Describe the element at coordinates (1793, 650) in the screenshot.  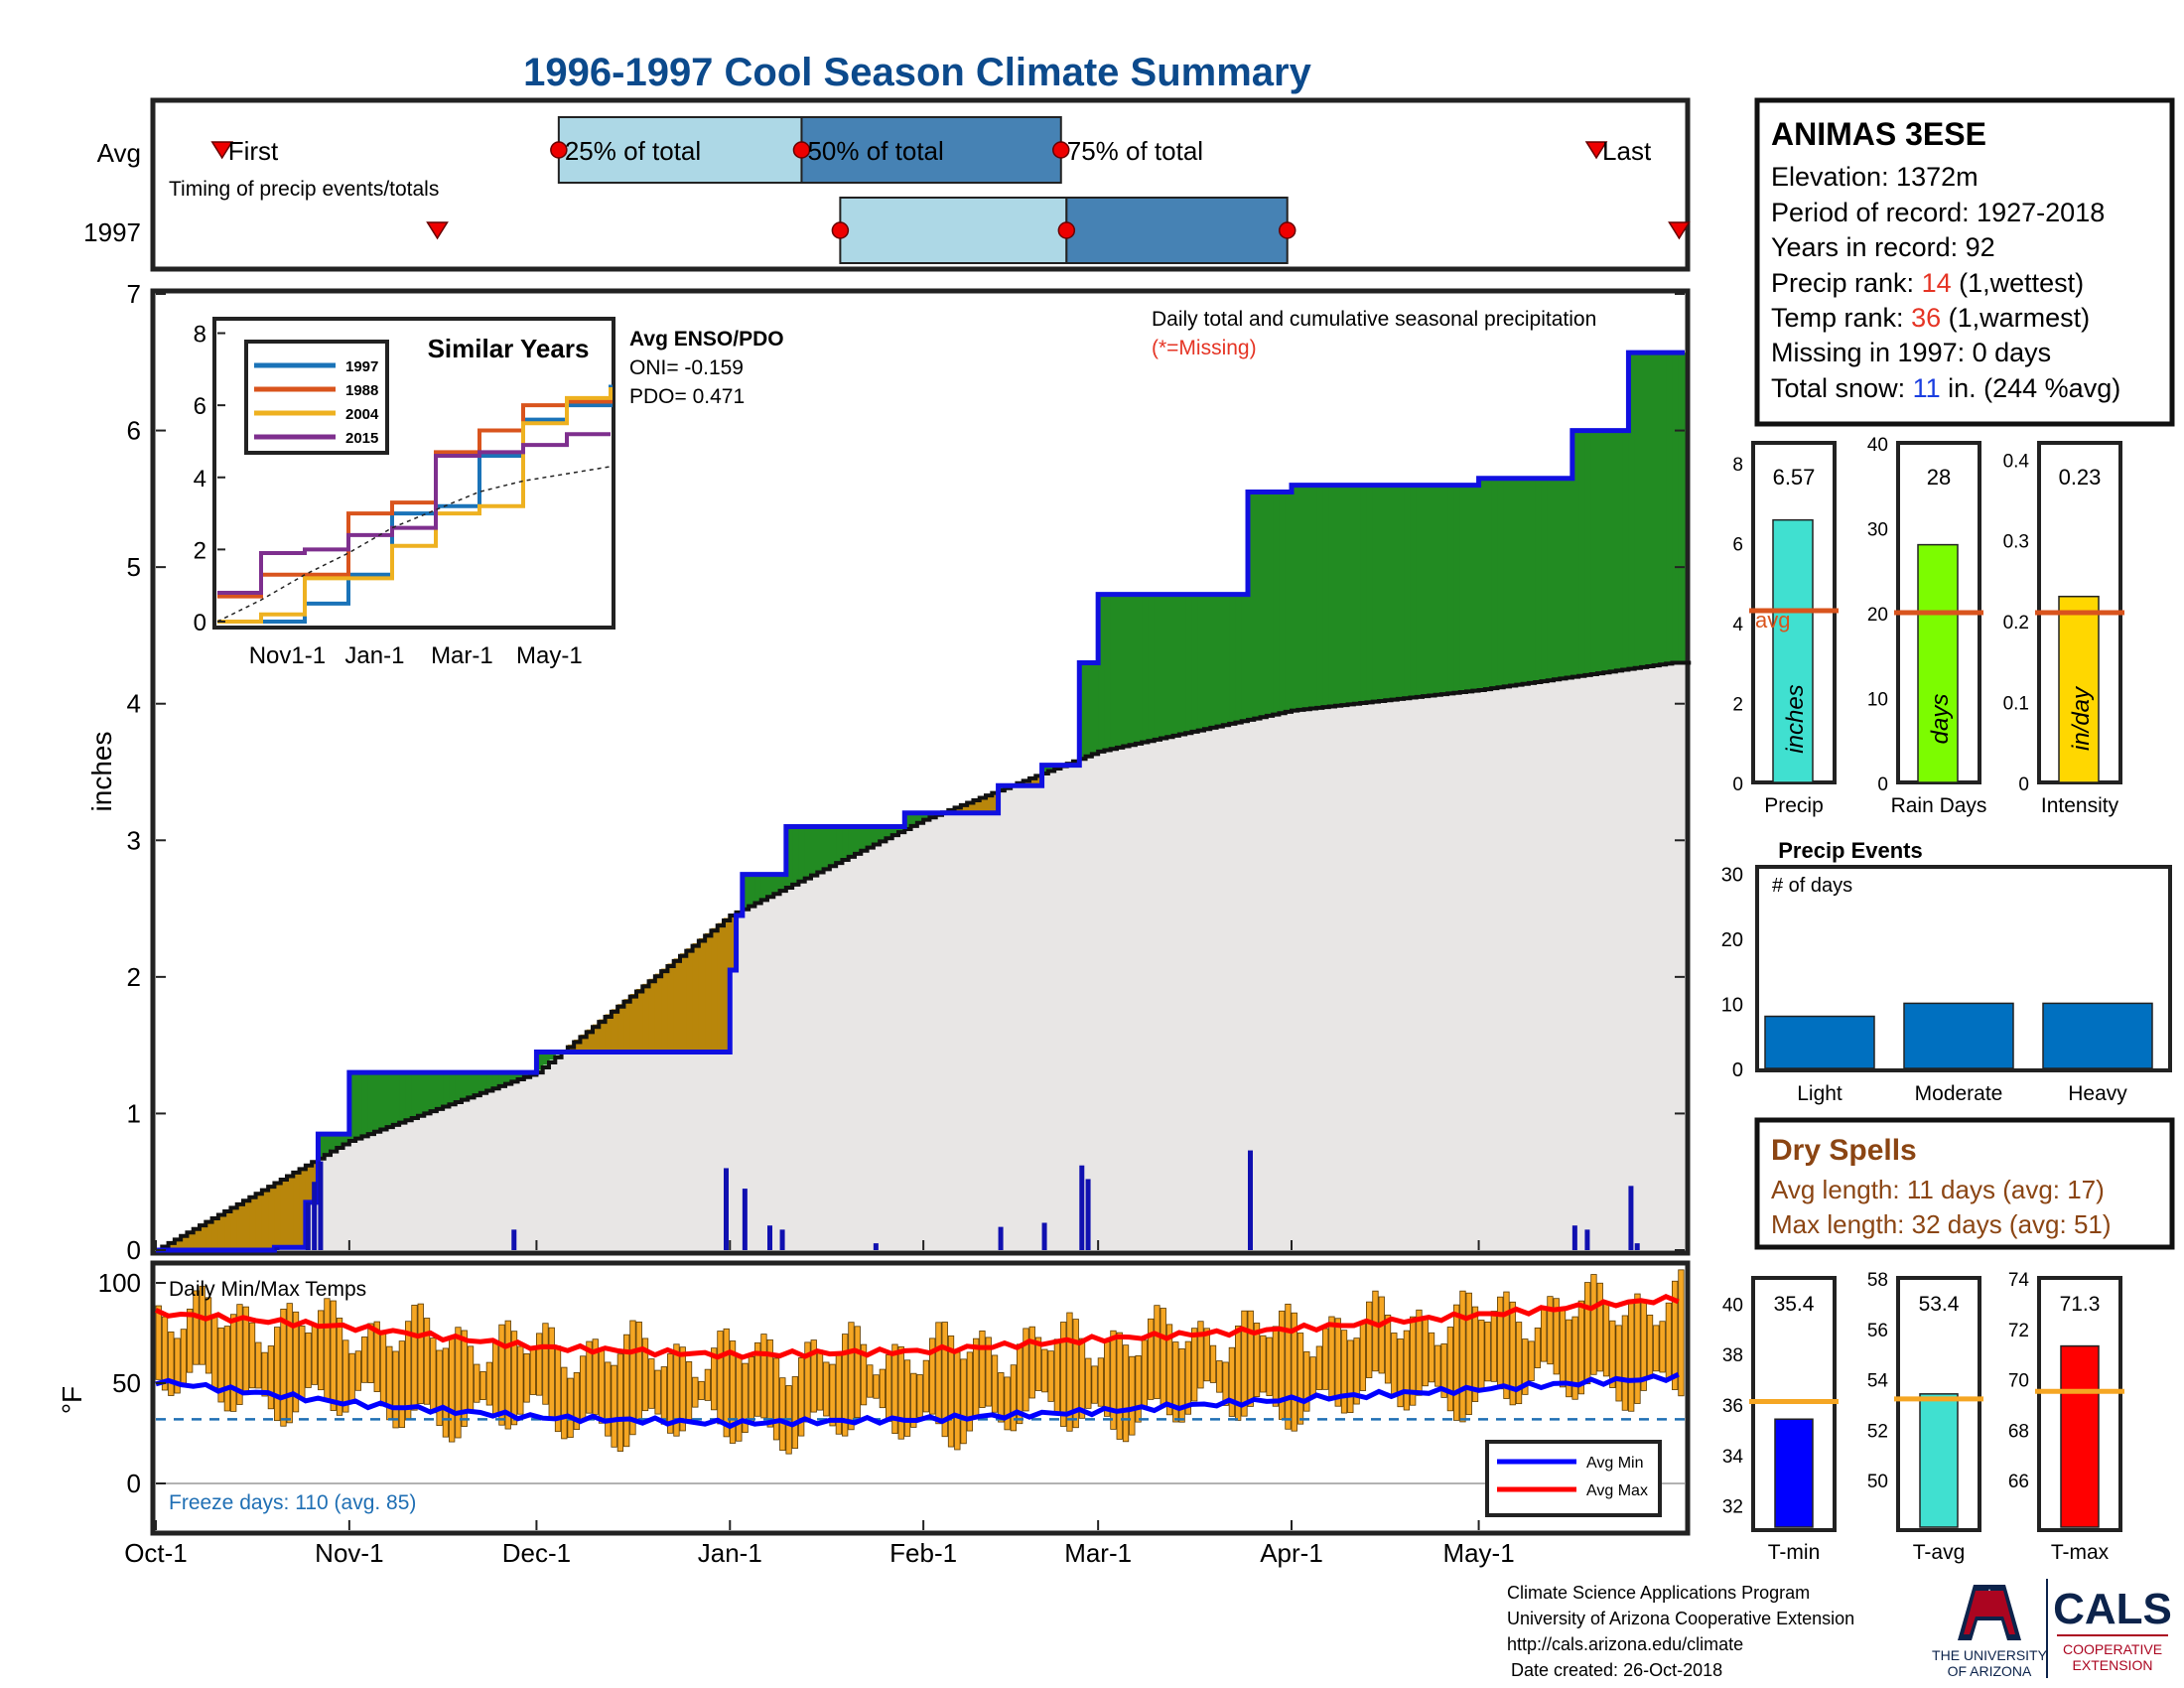
I see `stat-bar-Precip` at that location.